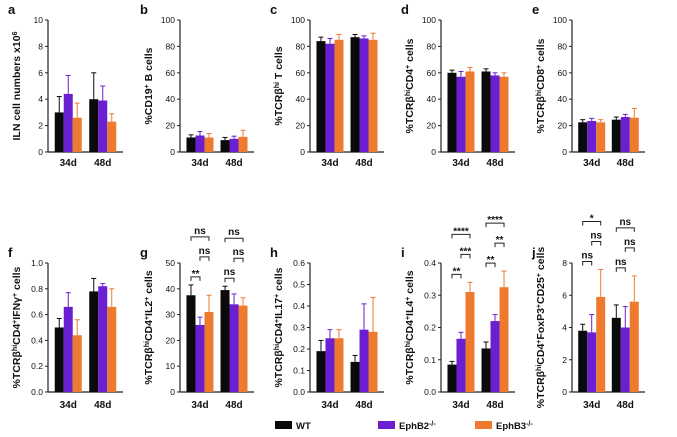 This screenshot has width=677, height=437. Describe the element at coordinates (279, 85) in the screenshot. I see `y-axis-label-c: %TCRβhi T cells` at that location.